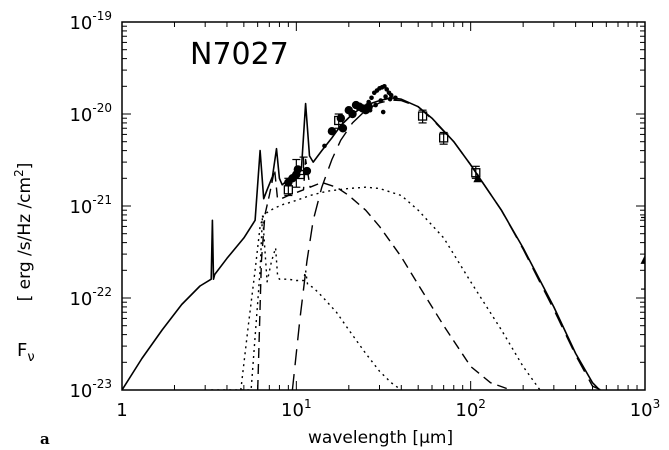 The width and height of the screenshot is (669, 450). I want to click on x-axis-label-close: ], so click(449, 438).